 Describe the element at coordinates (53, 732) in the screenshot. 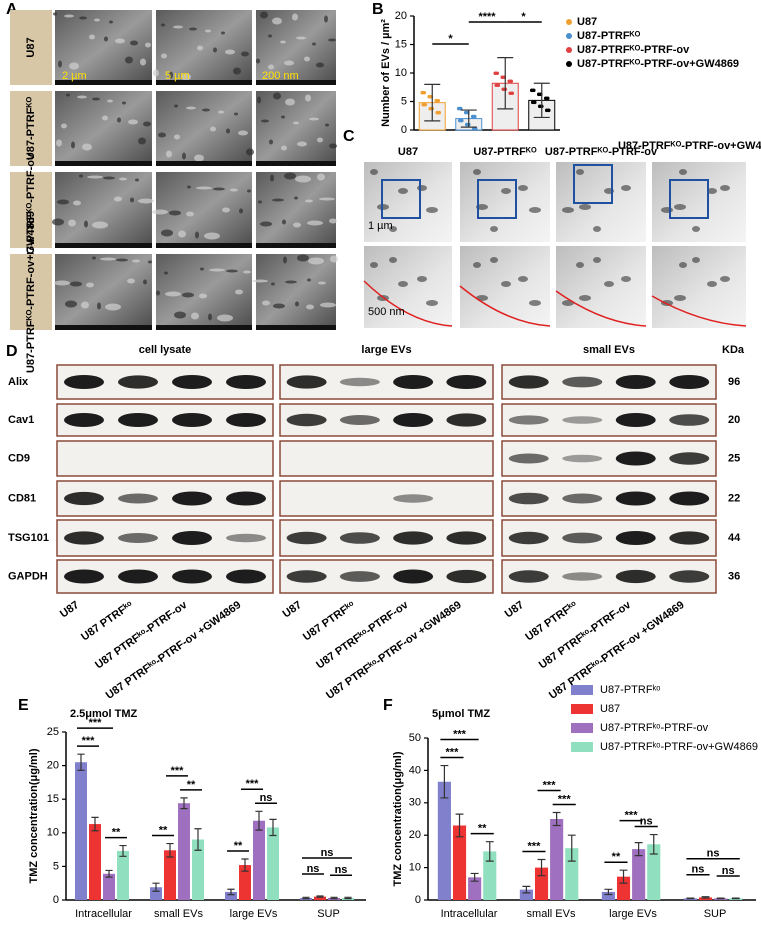

I see `y-tick-label: 25` at that location.